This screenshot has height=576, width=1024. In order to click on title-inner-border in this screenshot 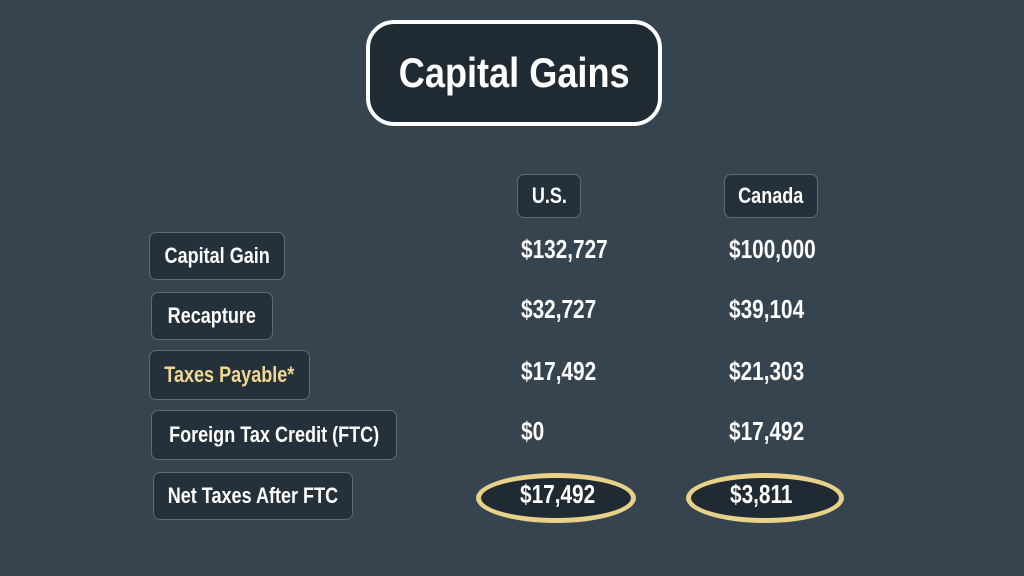, I will do `click(514, 73)`.